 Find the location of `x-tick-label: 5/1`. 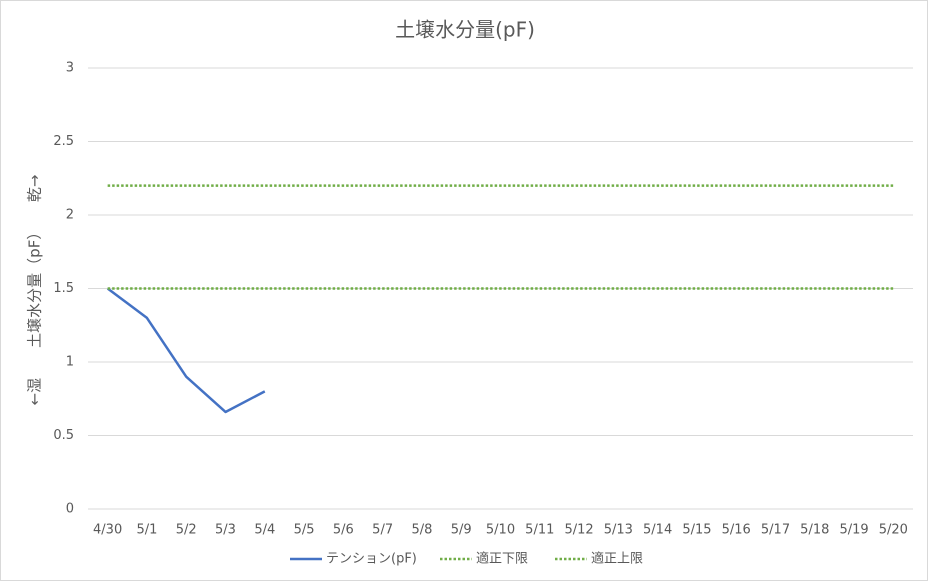

x-tick-label: 5/1 is located at coordinates (146, 530).